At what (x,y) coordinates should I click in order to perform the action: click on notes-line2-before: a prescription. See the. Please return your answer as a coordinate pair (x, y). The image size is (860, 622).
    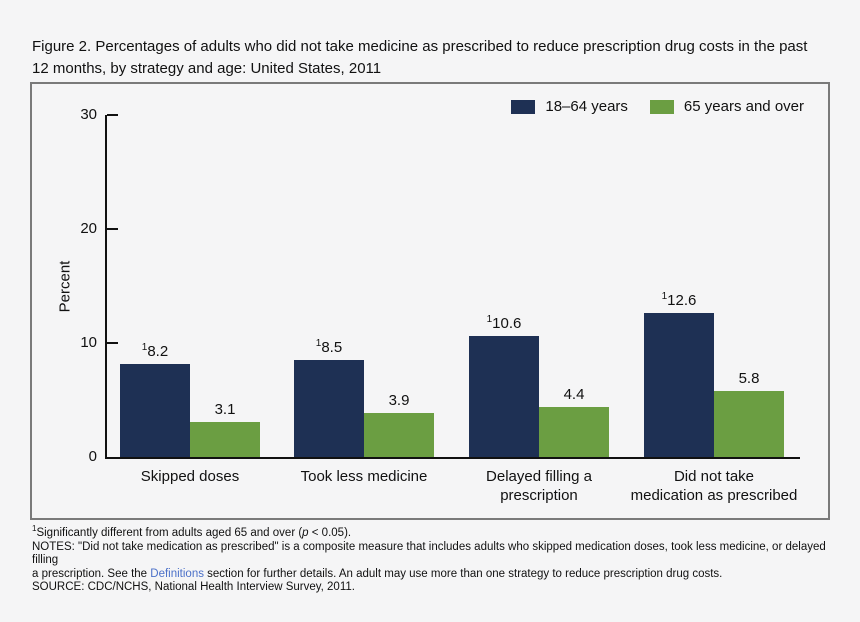
    Looking at the image, I should click on (91, 573).